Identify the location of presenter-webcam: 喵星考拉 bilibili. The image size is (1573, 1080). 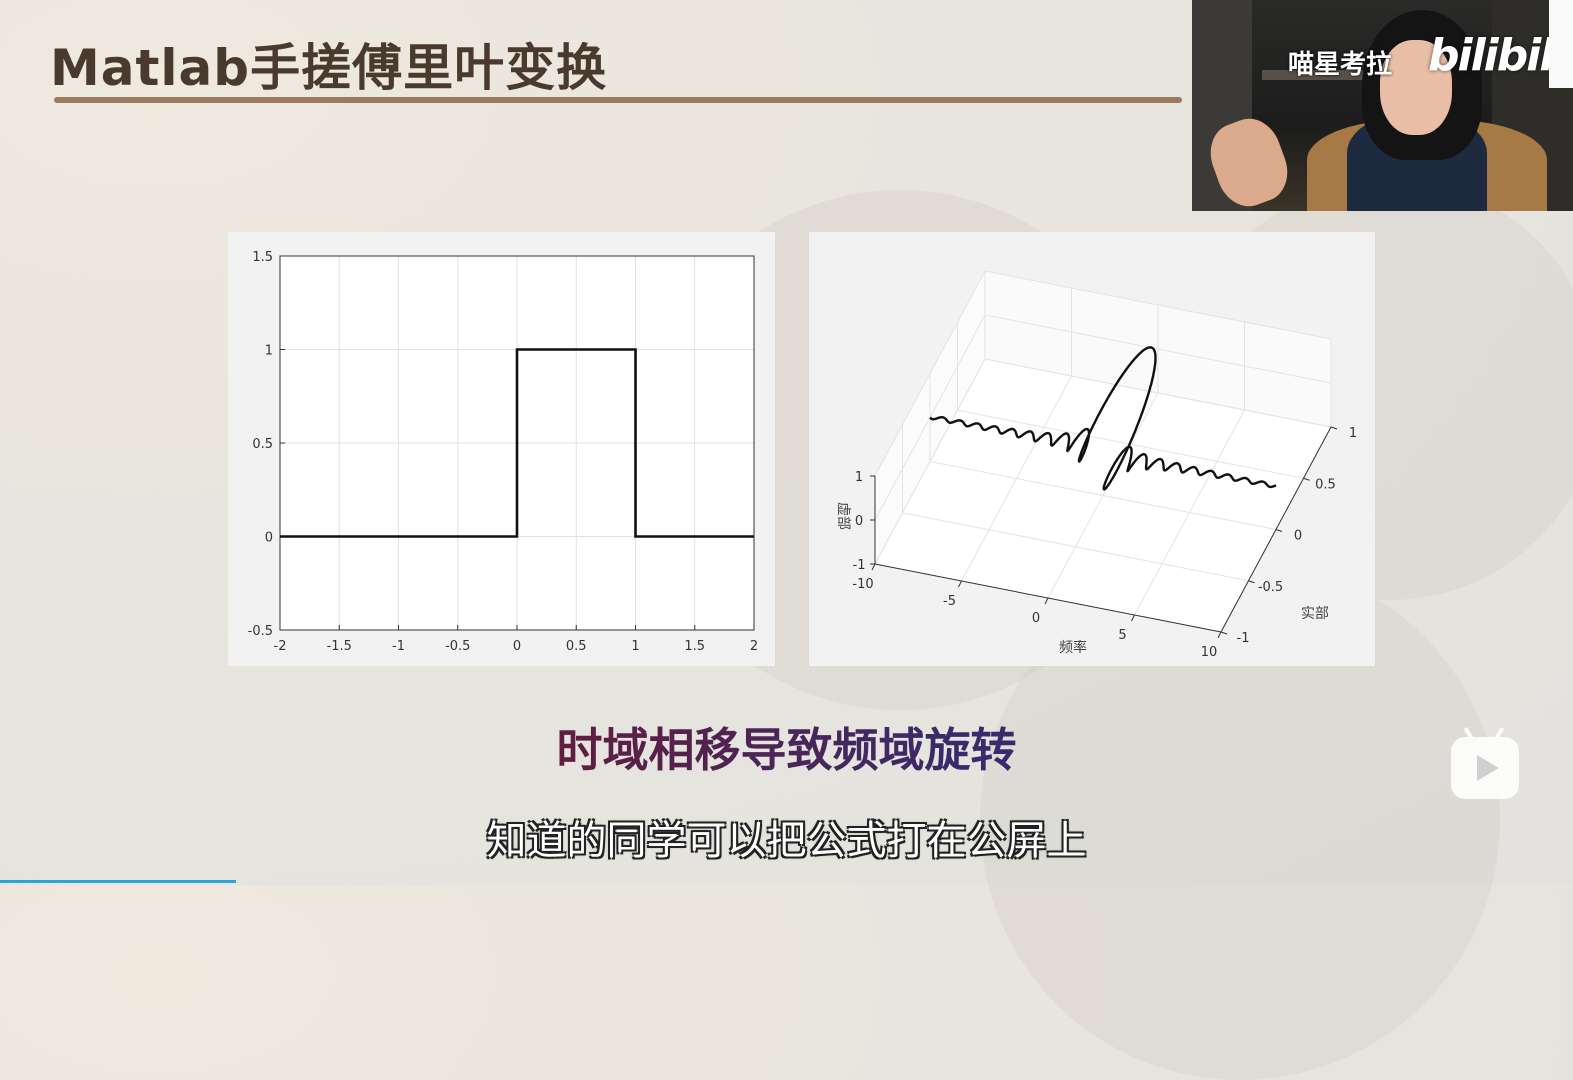
(1382, 105).